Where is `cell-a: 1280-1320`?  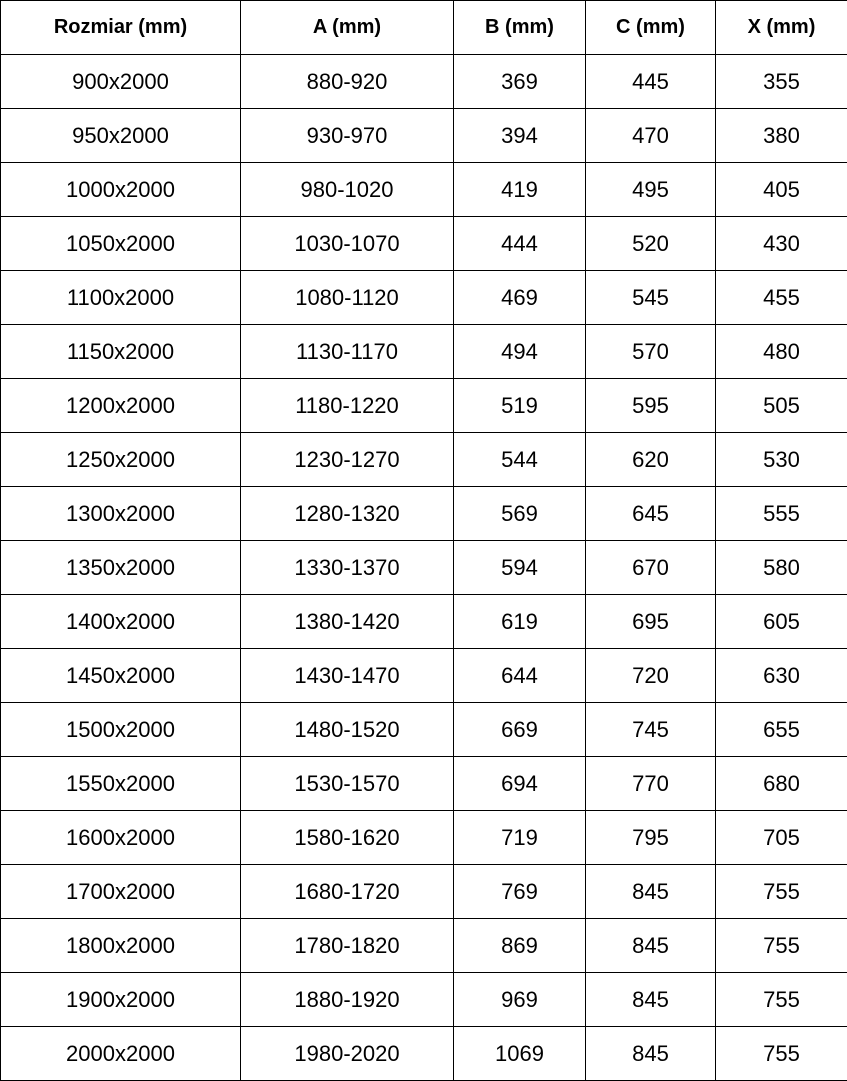 cell-a: 1280-1320 is located at coordinates (347, 513).